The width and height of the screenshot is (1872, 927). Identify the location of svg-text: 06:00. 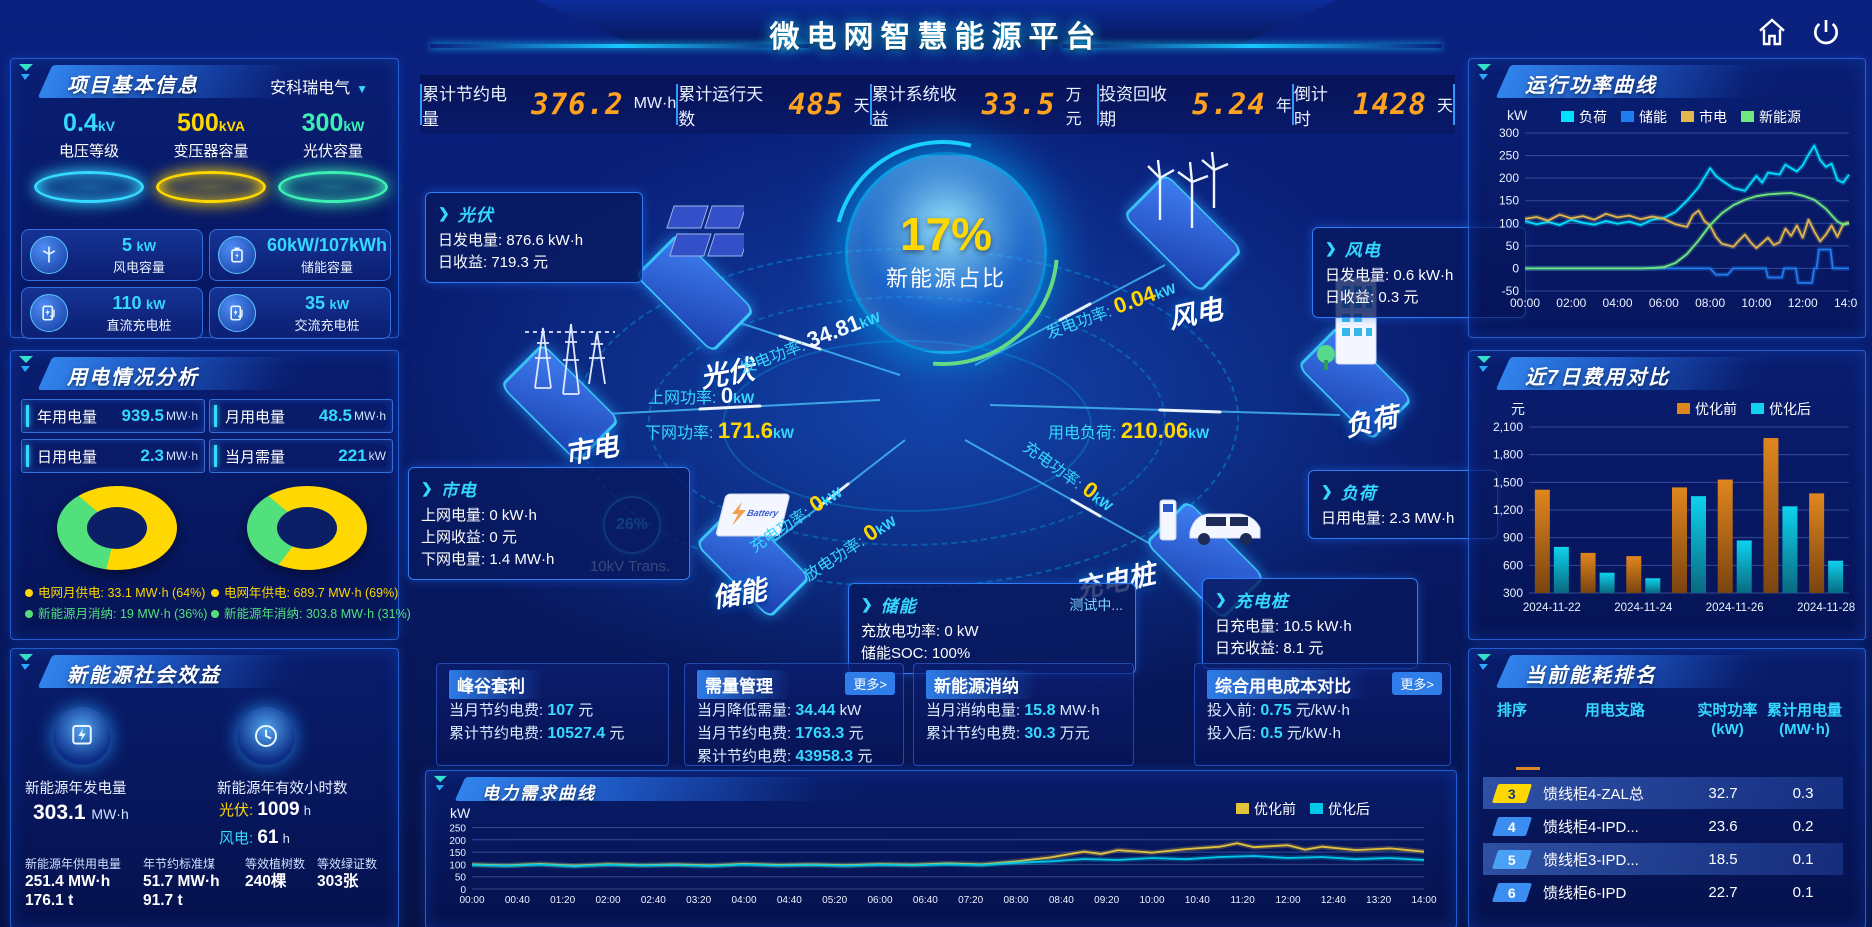
(1664, 303).